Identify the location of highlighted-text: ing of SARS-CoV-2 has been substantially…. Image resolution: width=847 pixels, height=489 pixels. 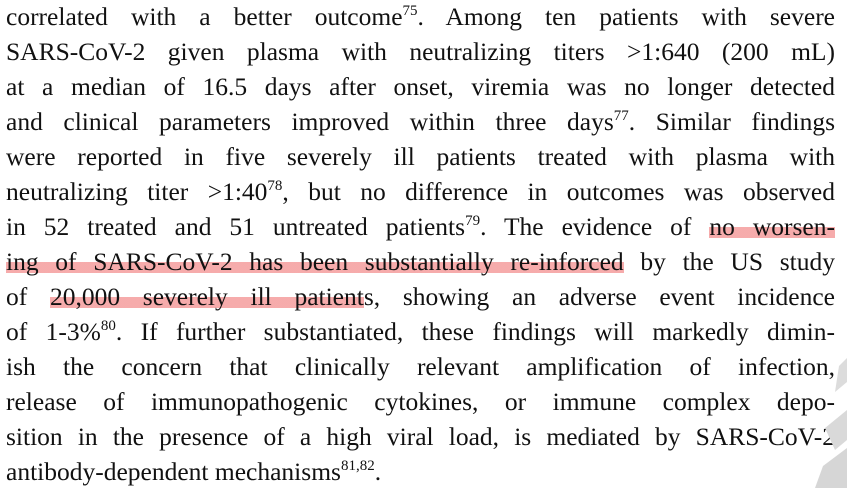
(315, 261).